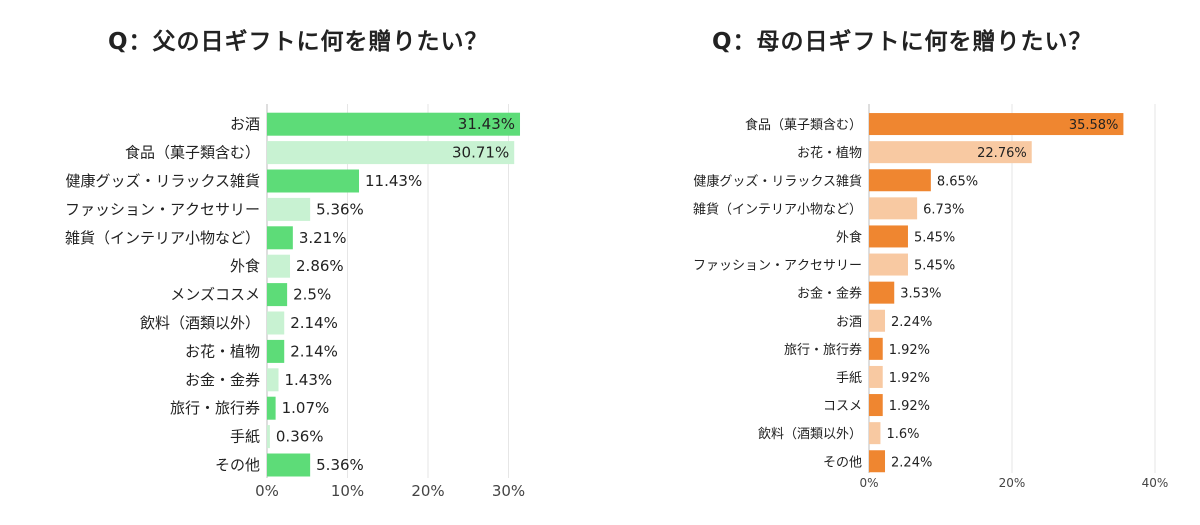 Image resolution: width=1200 pixels, height=525 pixels. Describe the element at coordinates (480, 153) in the screenshot. I see `value-label: 30.71%` at that location.